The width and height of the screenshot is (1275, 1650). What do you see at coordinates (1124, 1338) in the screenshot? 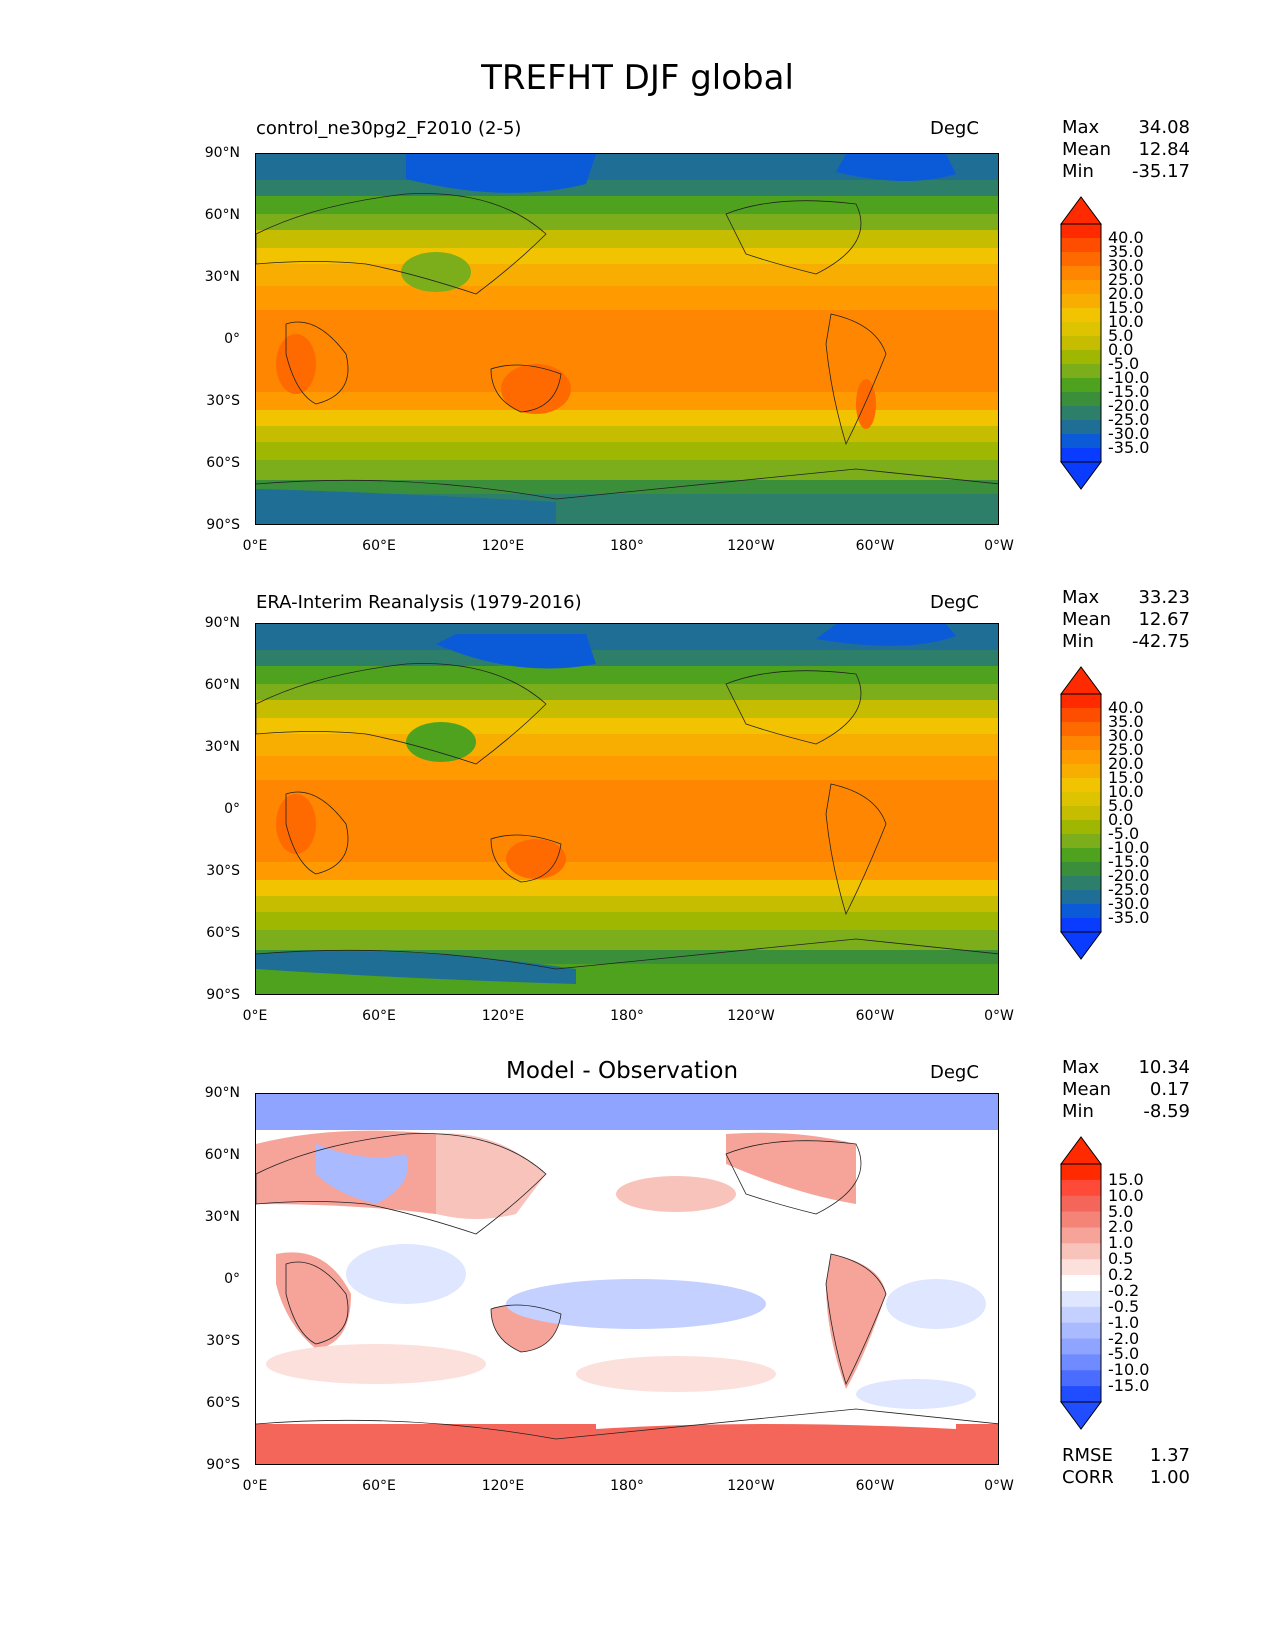
I see `colorbar-tick-label: -2.0` at bounding box center [1124, 1338].